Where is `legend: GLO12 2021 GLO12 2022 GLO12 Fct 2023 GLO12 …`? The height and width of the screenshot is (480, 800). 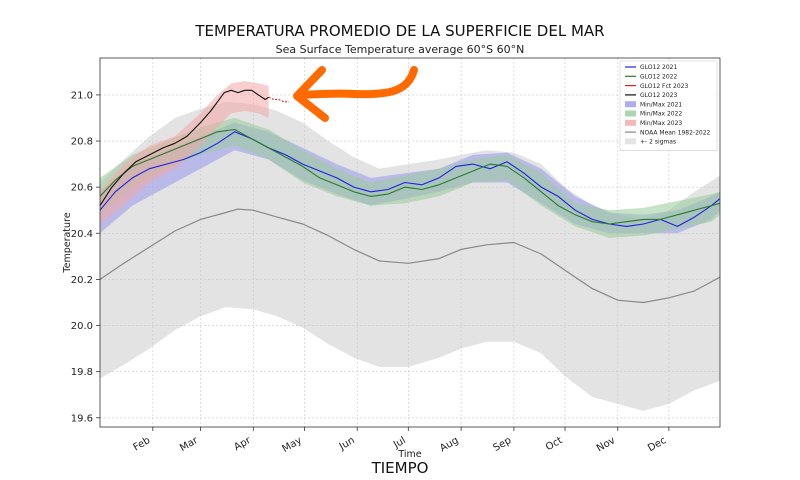
legend: GLO12 2021 GLO12 2022 GLO12 Fct 2023 GLO12 … is located at coordinates (668, 105).